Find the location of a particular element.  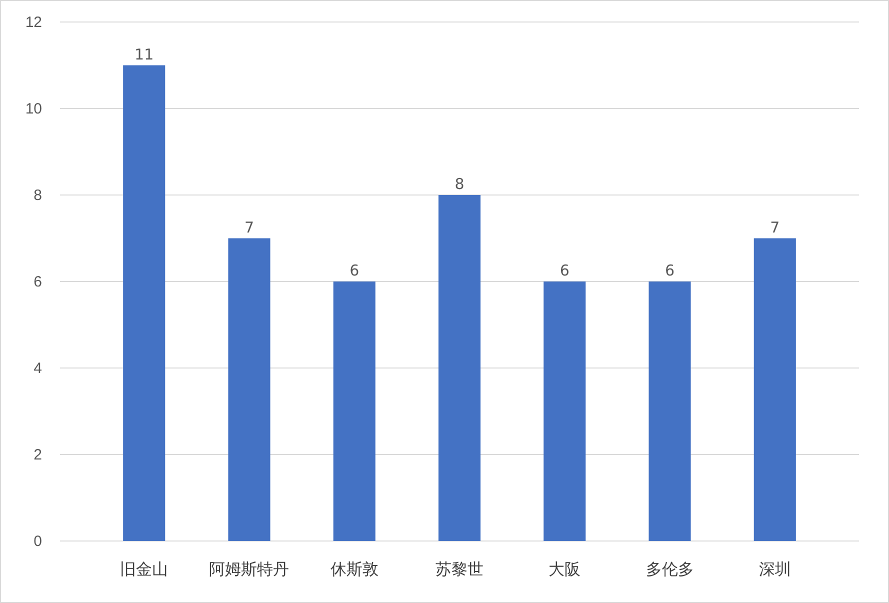

x-tick-label: 阿姆斯特丹 is located at coordinates (249, 569).